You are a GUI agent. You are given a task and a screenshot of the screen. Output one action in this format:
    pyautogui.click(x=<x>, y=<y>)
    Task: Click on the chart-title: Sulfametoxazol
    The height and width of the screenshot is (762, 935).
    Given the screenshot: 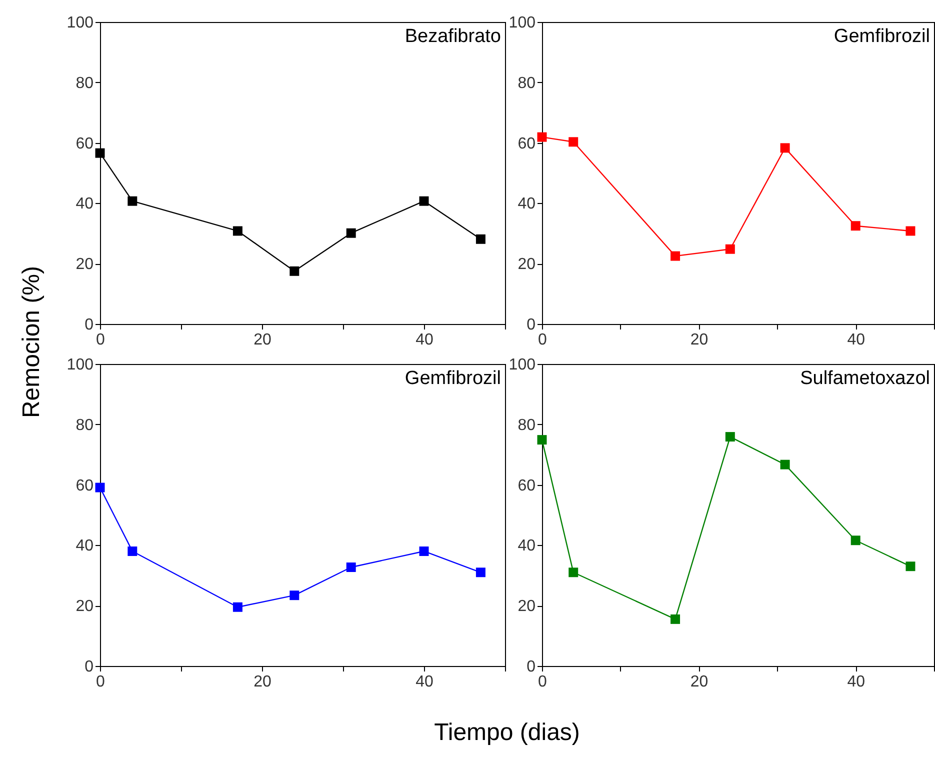 What is the action you would take?
    pyautogui.click(x=865, y=378)
    